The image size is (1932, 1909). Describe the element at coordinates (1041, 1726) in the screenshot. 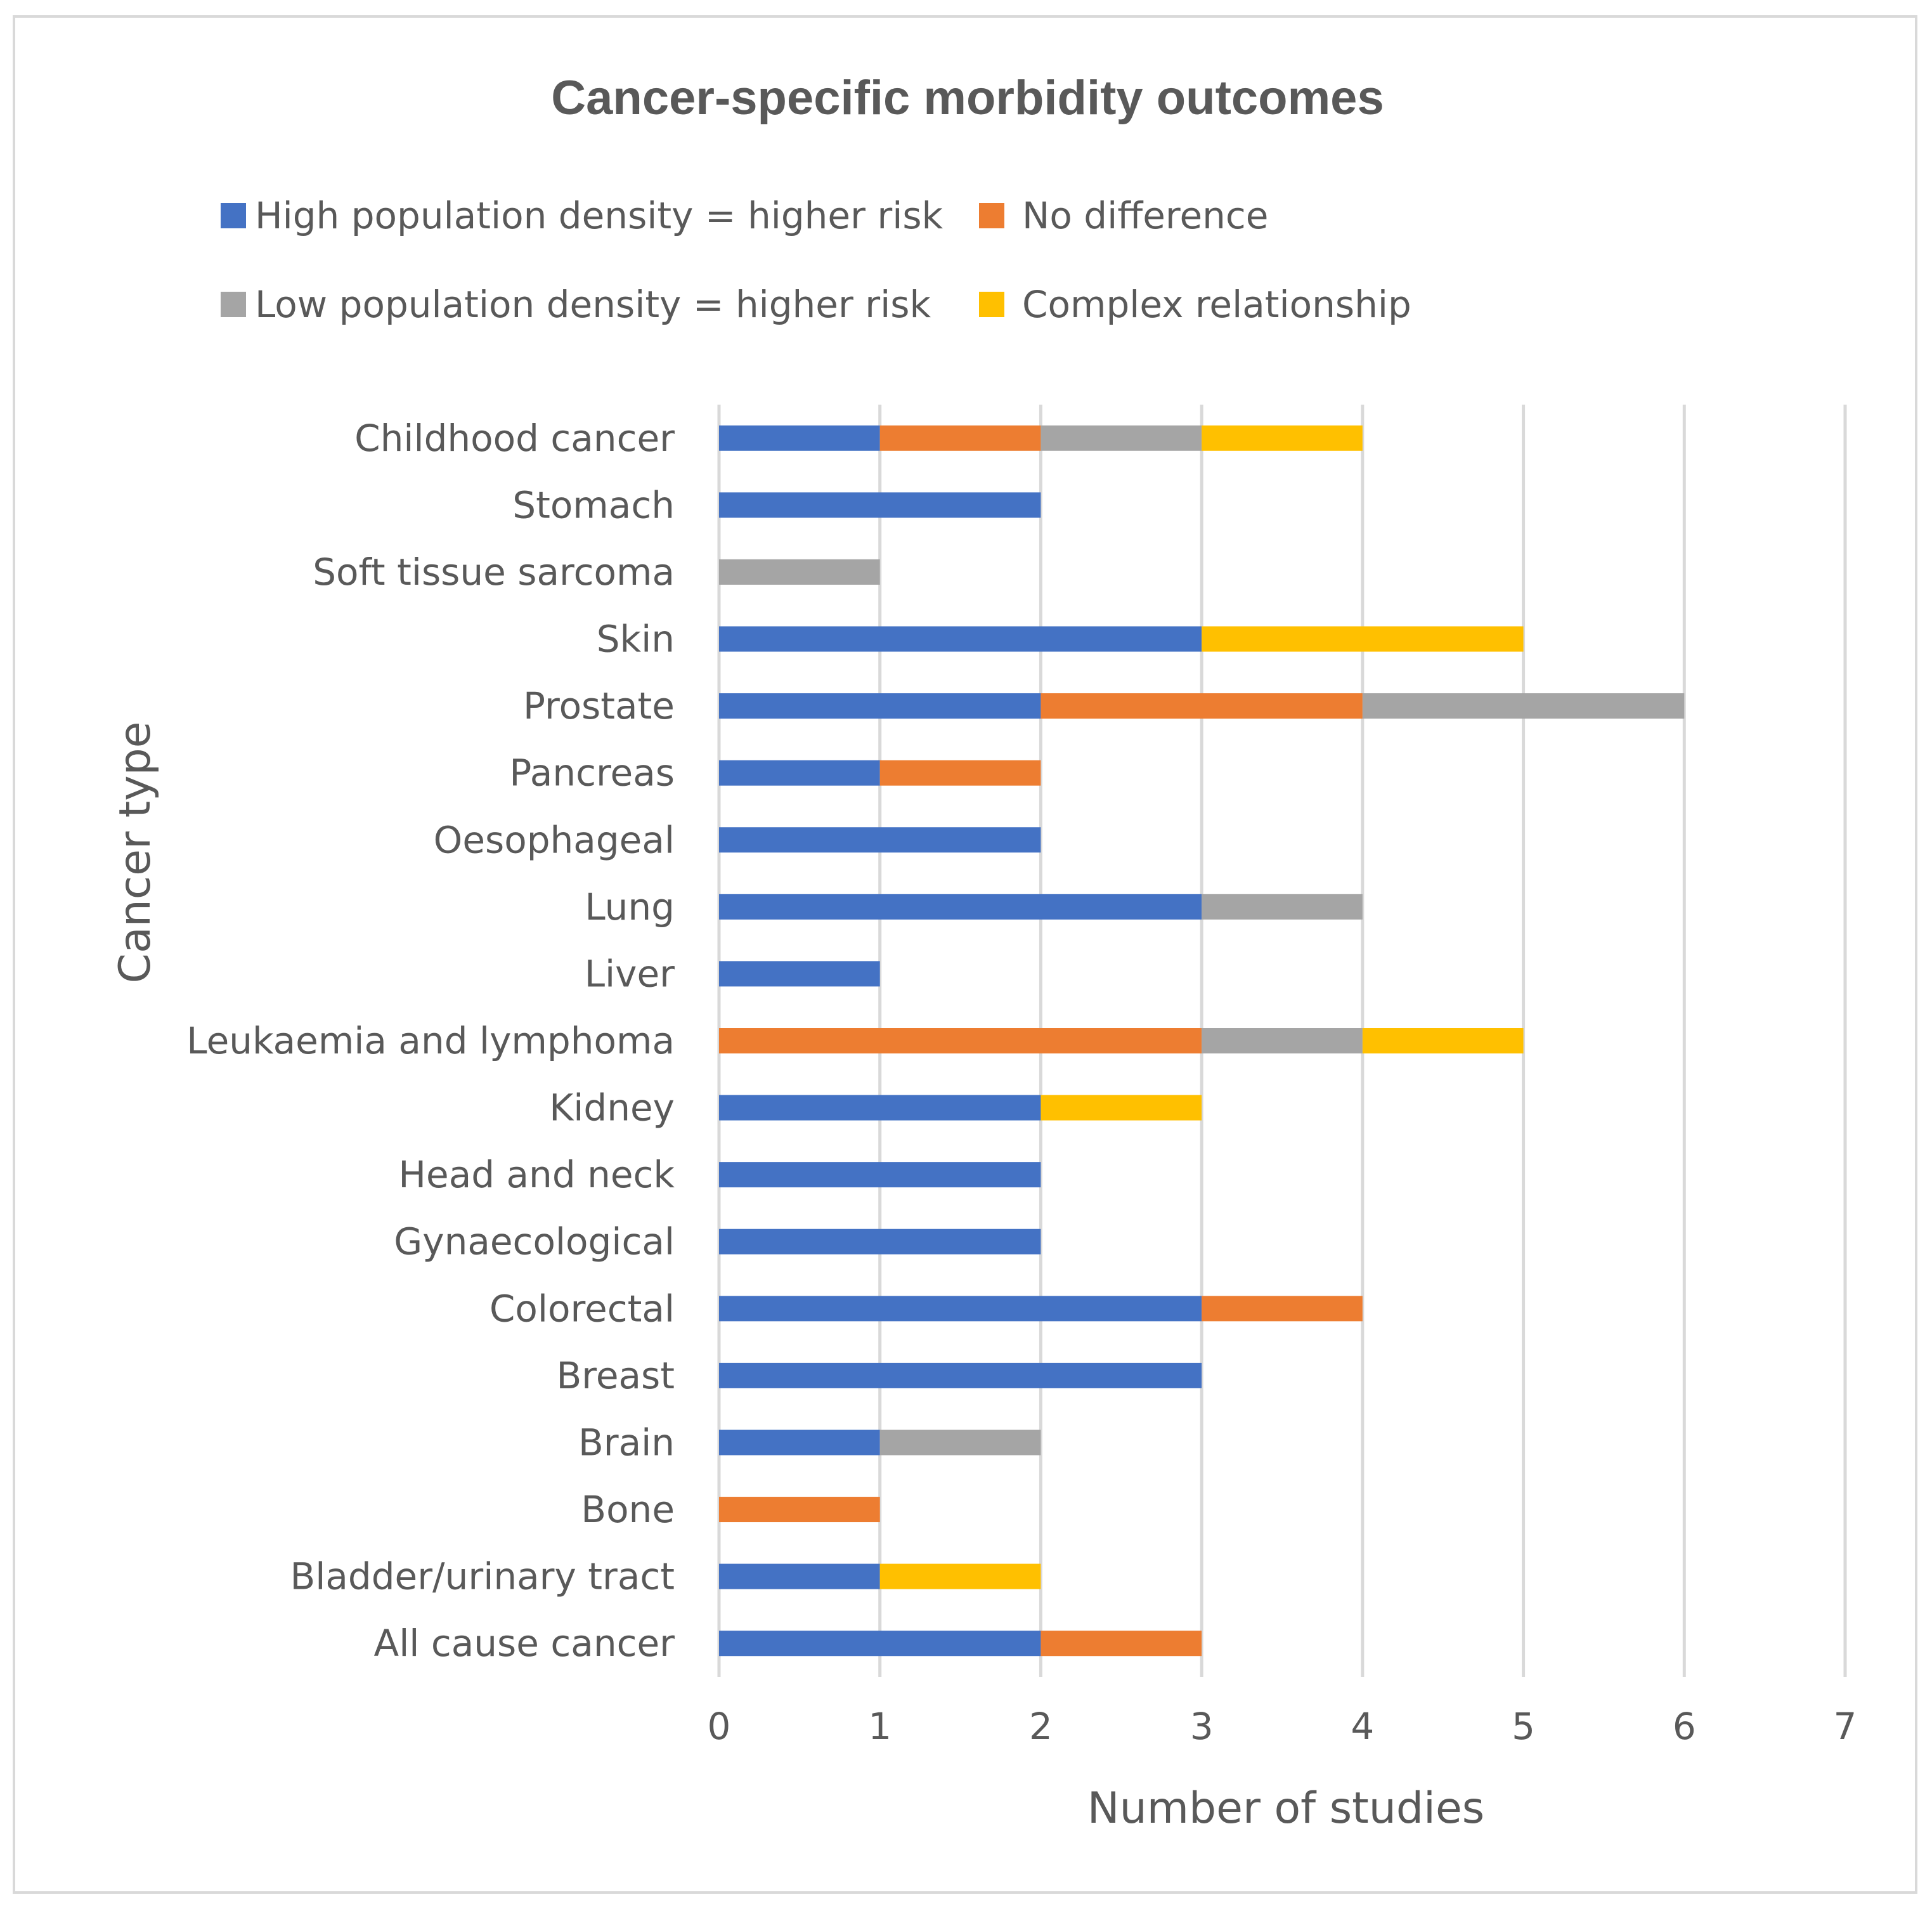

I see `x-tick-label-2: 2` at that location.